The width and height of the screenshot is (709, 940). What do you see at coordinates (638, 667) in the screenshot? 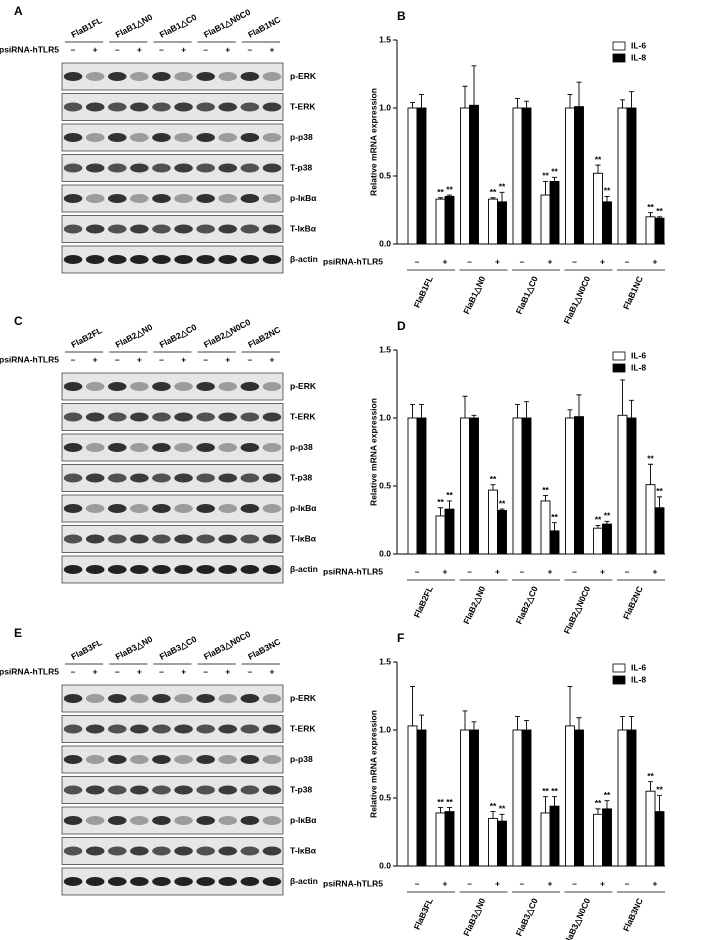
I see `legend-label: IL-6` at bounding box center [638, 667].